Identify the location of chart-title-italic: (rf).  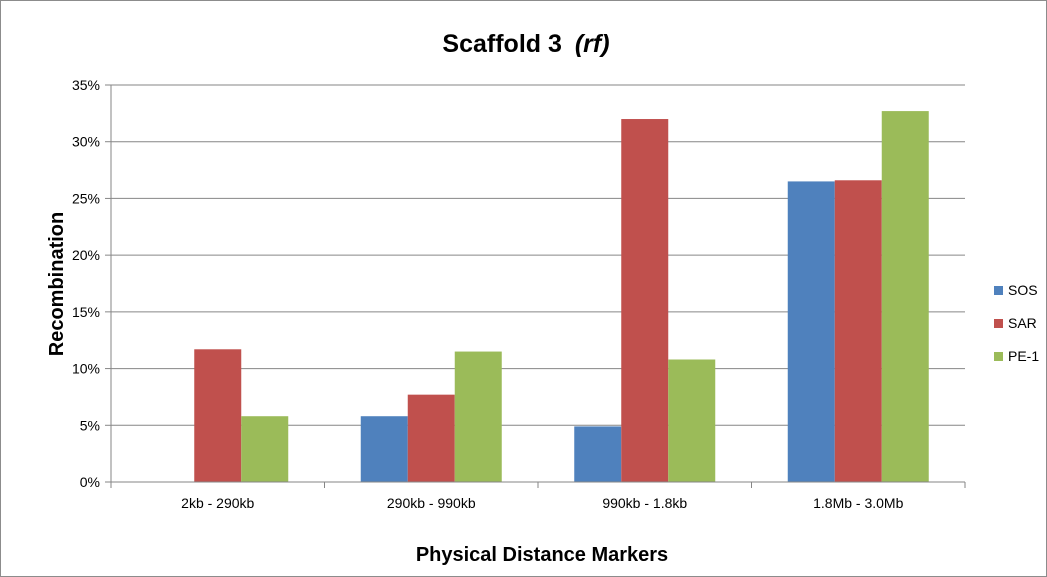
(592, 44).